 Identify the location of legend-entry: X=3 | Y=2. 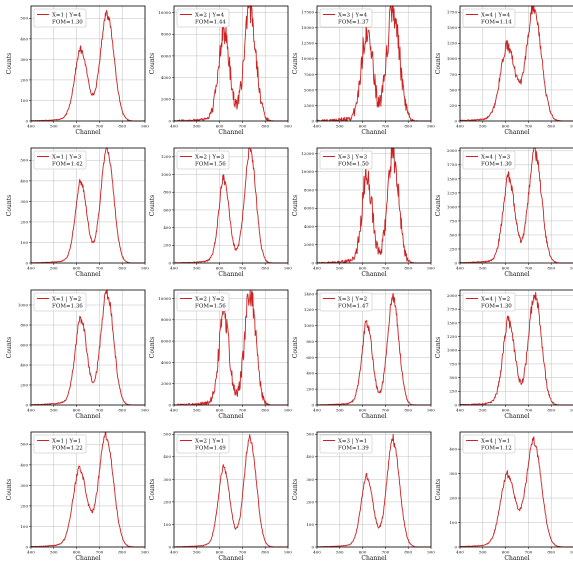
(352, 300).